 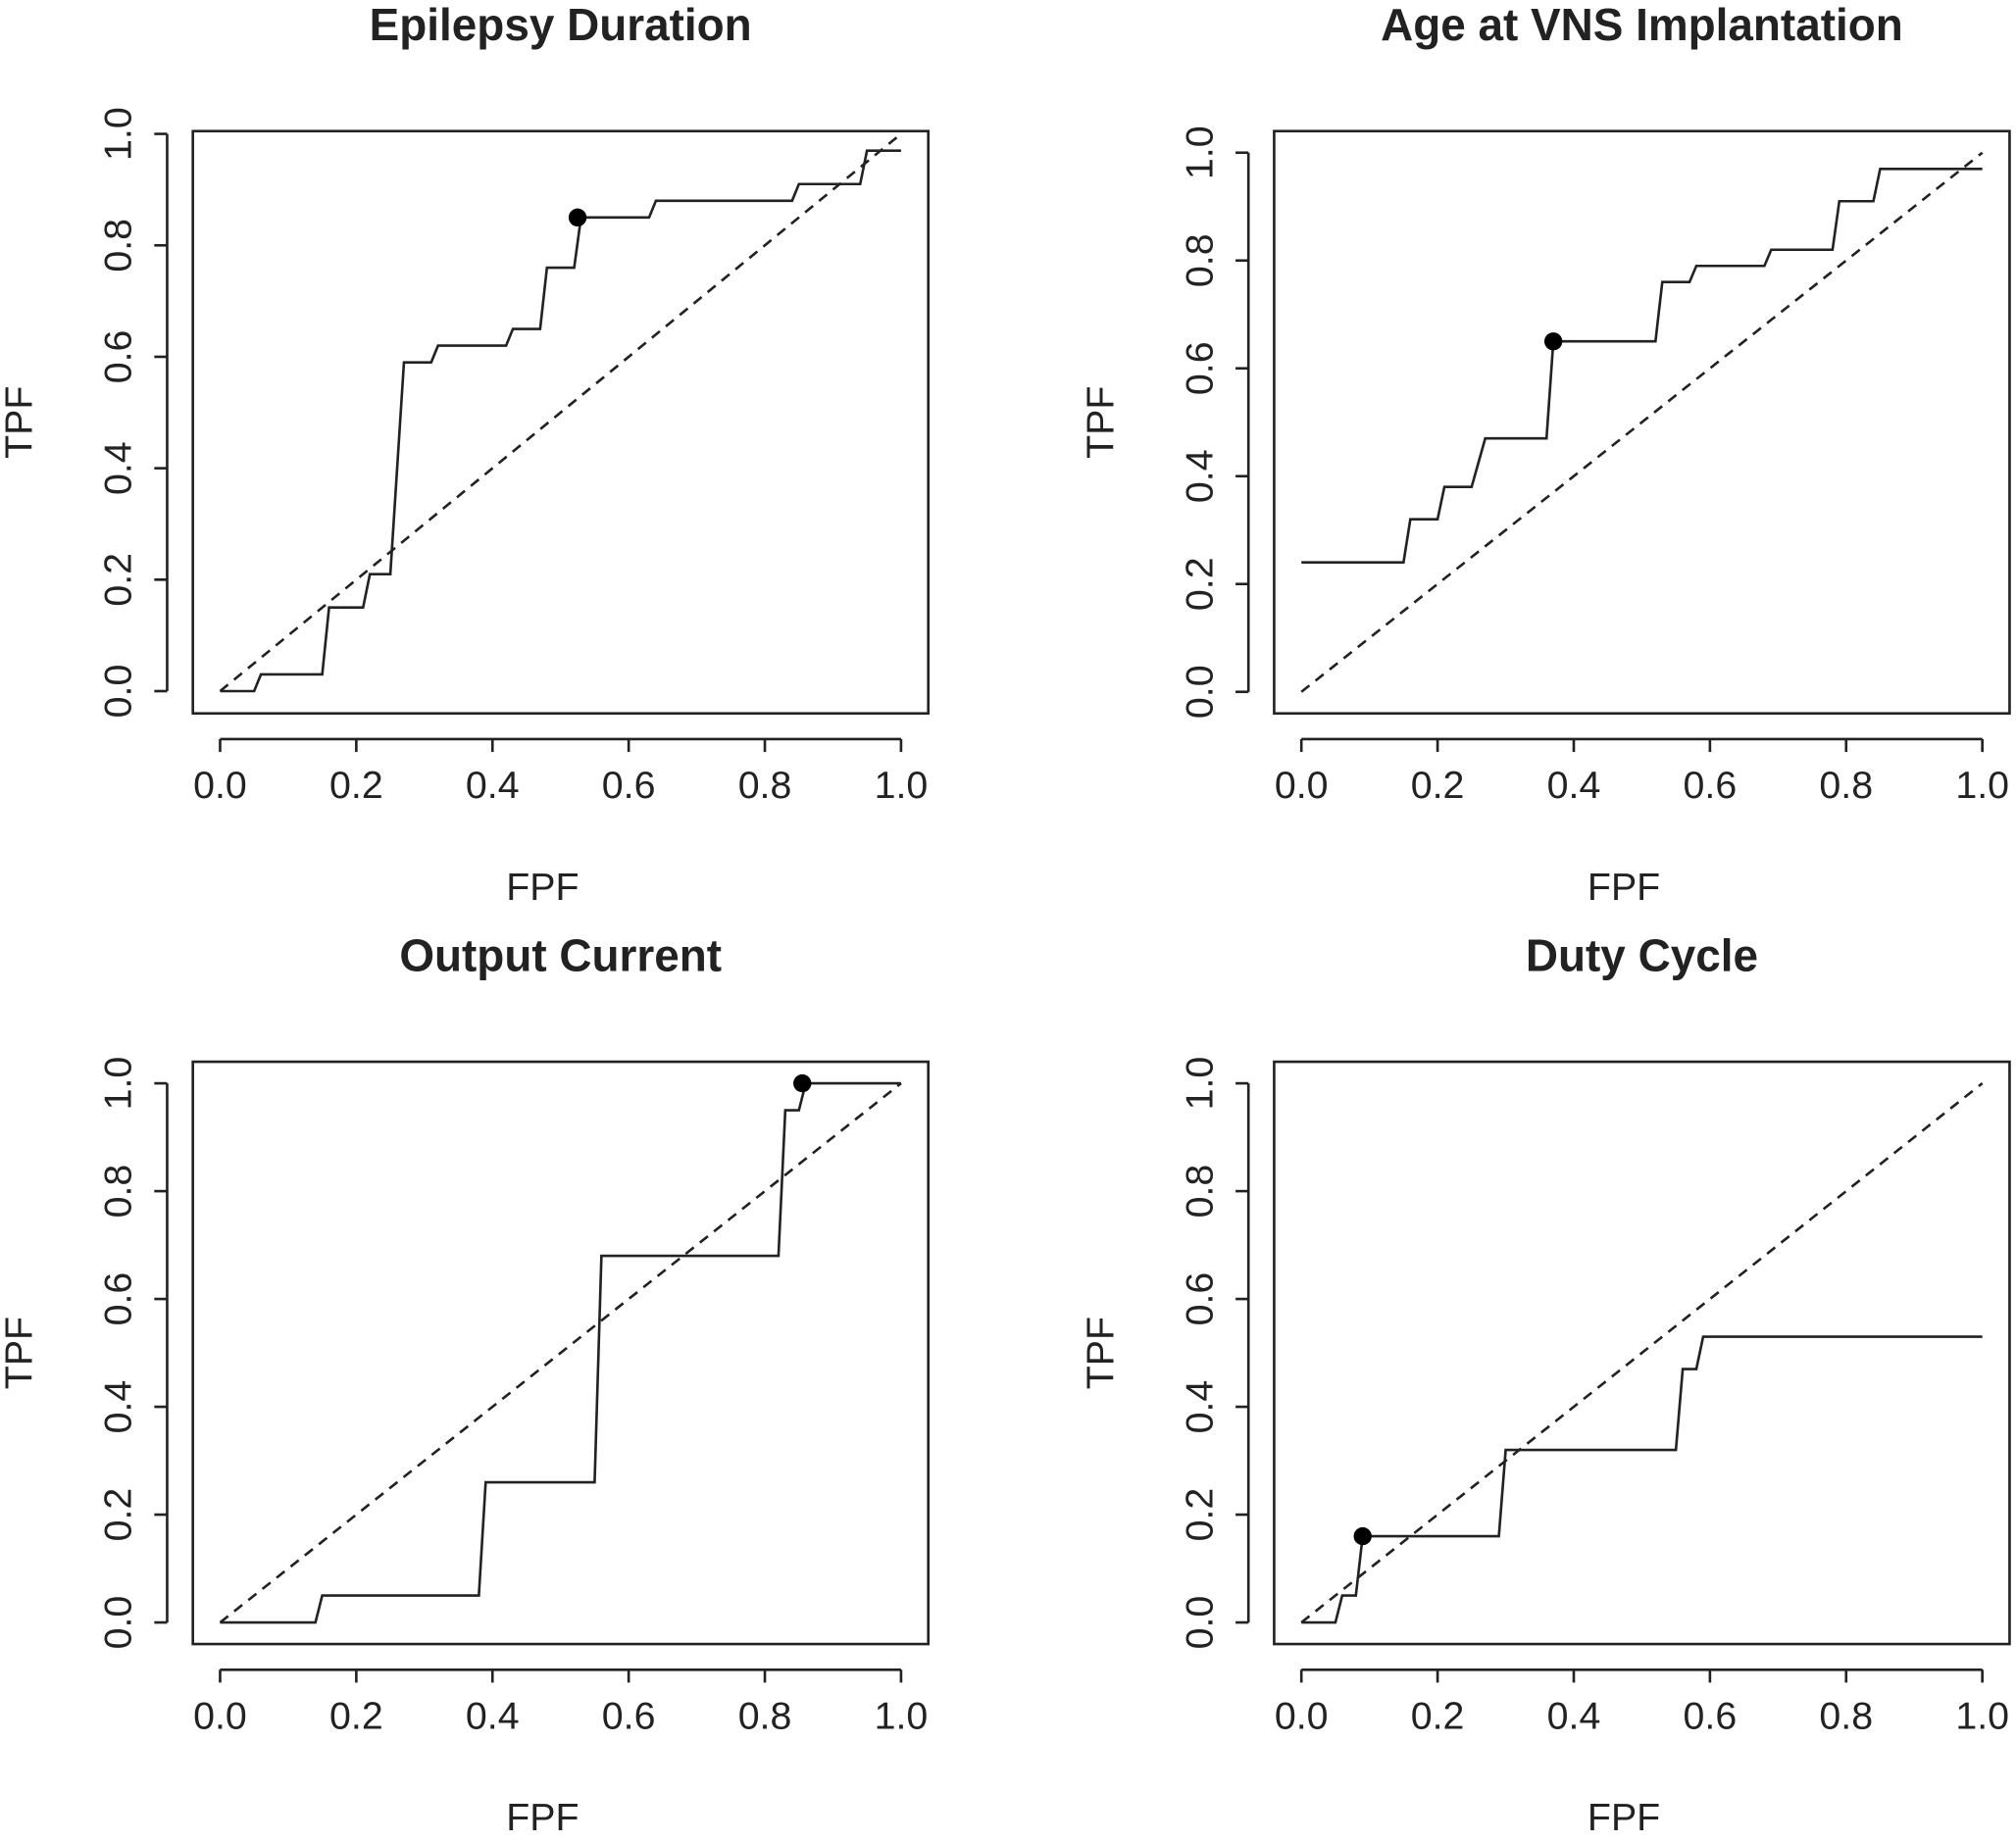 What do you see at coordinates (560, 954) in the screenshot?
I see `chart-title: Output Current` at bounding box center [560, 954].